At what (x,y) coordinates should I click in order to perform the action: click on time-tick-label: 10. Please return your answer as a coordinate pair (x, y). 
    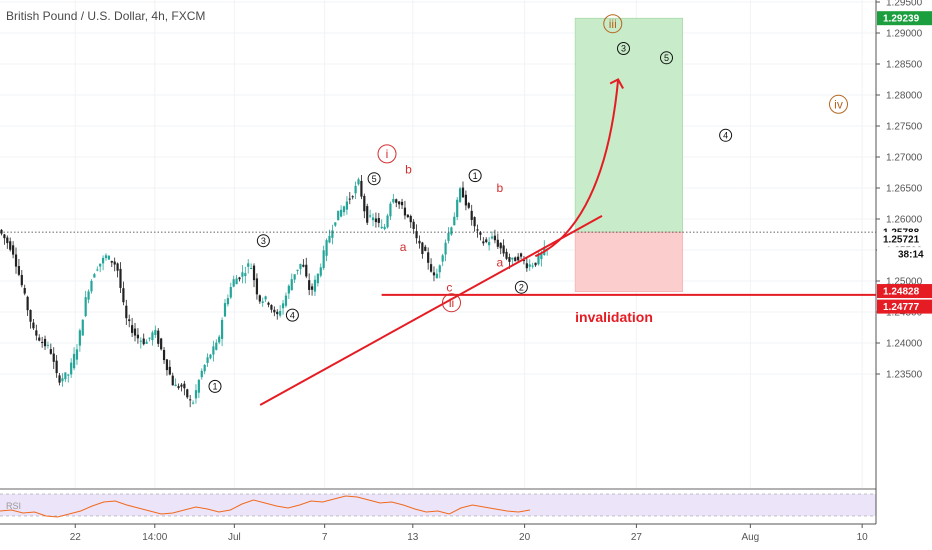
    Looking at the image, I should click on (863, 537).